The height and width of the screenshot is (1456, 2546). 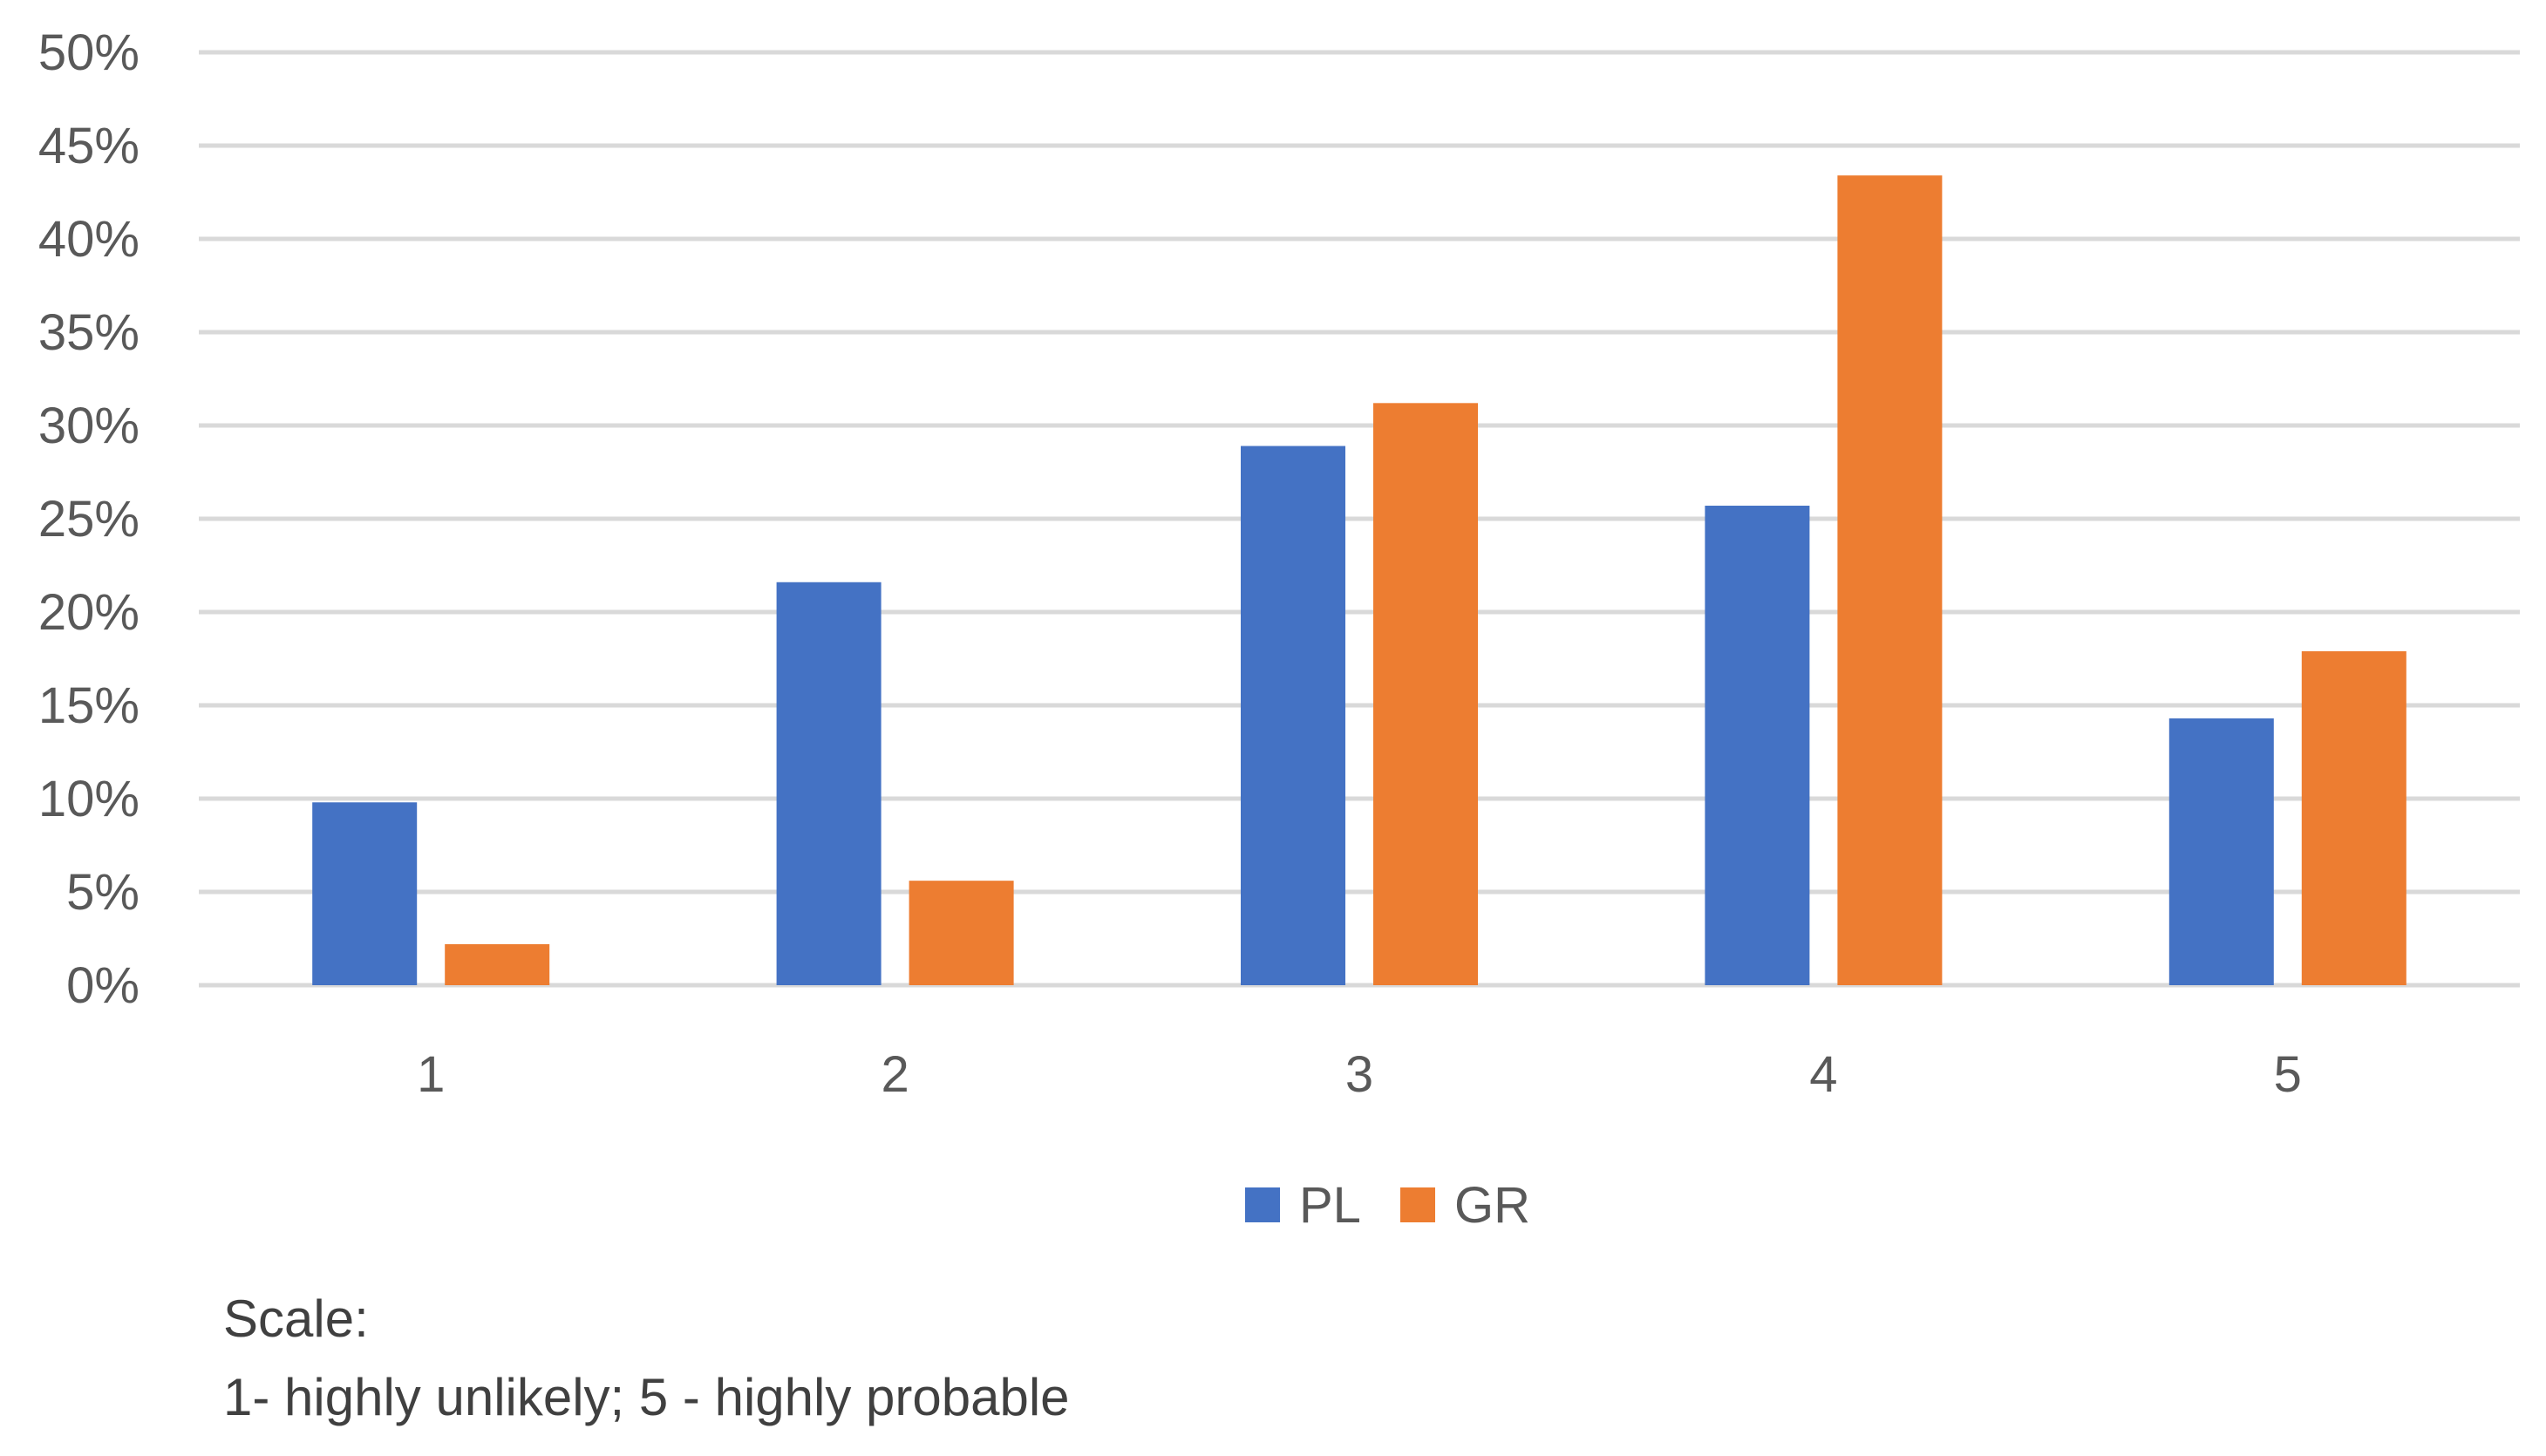 I want to click on y-tick-label: 50%, so click(x=89, y=52).